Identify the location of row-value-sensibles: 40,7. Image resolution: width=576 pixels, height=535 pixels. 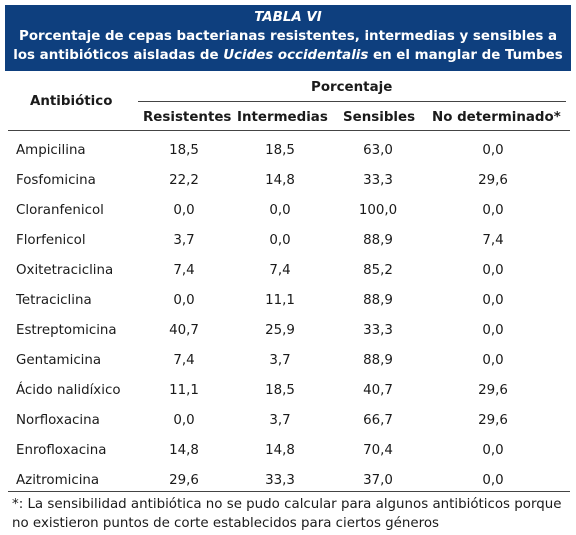
(378, 390).